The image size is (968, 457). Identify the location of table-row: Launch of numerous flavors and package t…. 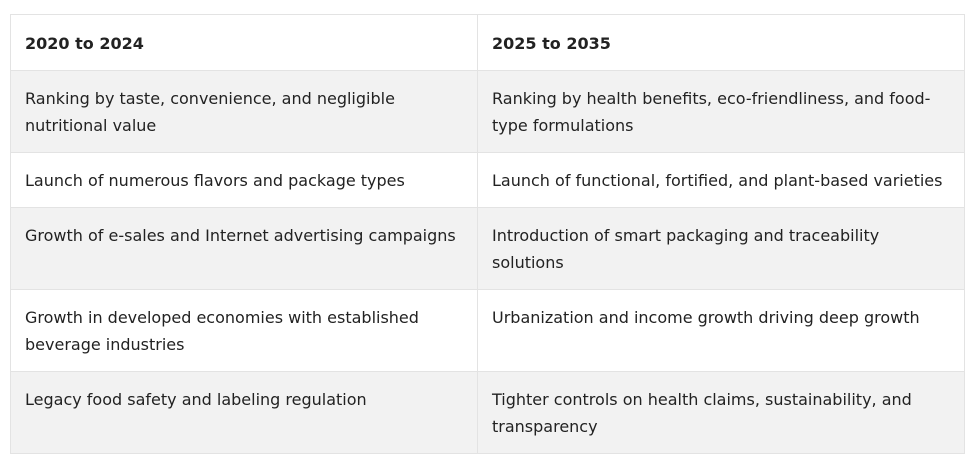
(487, 180).